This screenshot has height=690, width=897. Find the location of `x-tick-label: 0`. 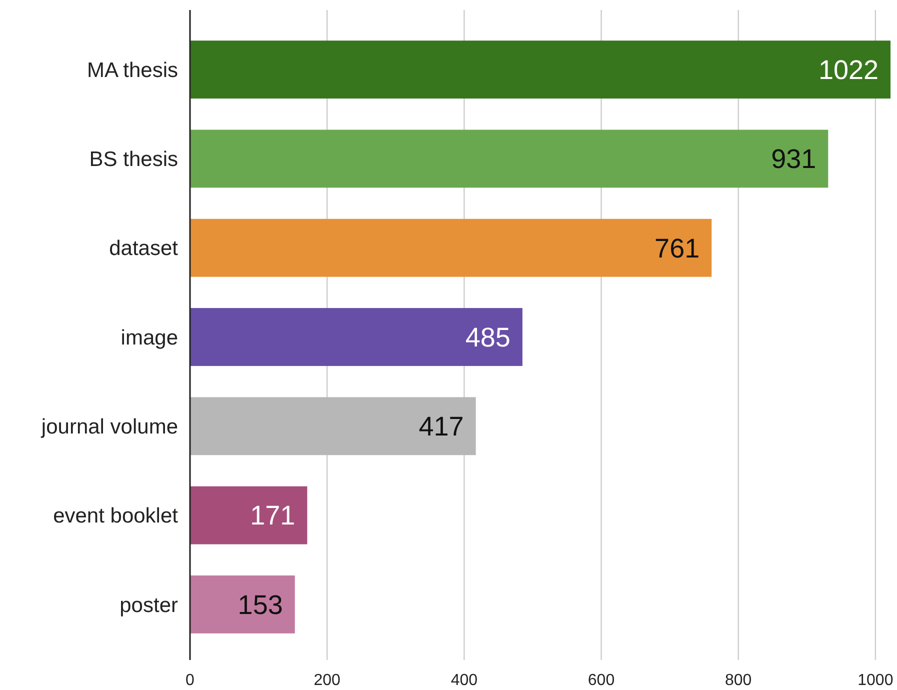

x-tick-label: 0 is located at coordinates (190, 680).